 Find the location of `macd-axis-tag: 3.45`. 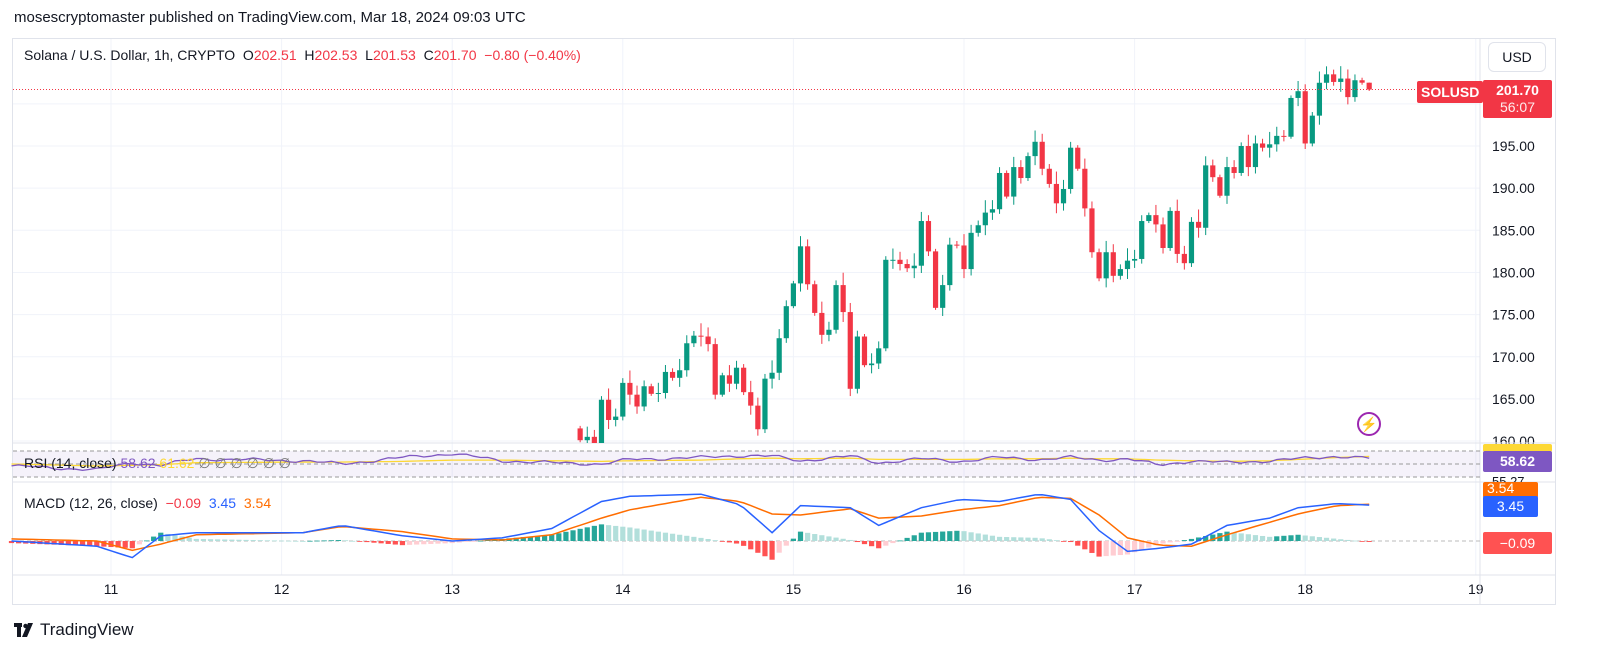

macd-axis-tag: 3.45 is located at coordinates (1510, 506).